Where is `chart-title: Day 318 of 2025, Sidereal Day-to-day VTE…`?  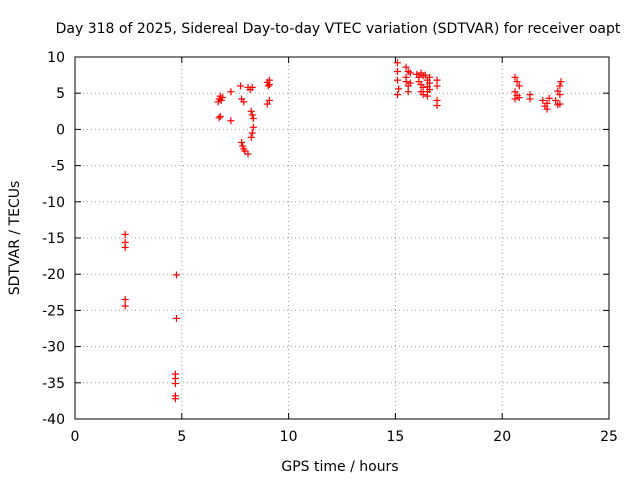 chart-title: Day 318 of 2025, Sidereal Day-to-day VTE… is located at coordinates (338, 29).